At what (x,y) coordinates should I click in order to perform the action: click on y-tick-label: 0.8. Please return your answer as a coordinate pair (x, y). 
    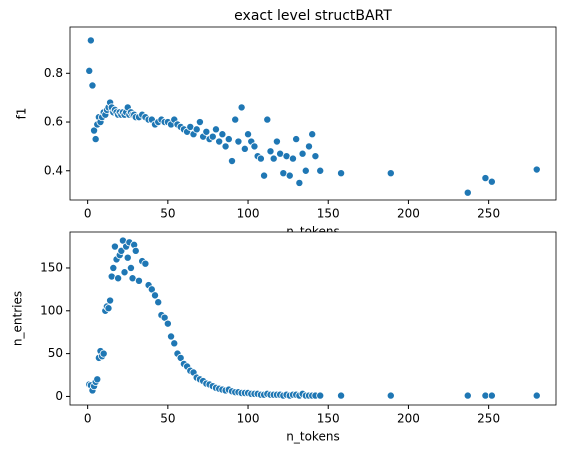
    Looking at the image, I should click on (53, 73).